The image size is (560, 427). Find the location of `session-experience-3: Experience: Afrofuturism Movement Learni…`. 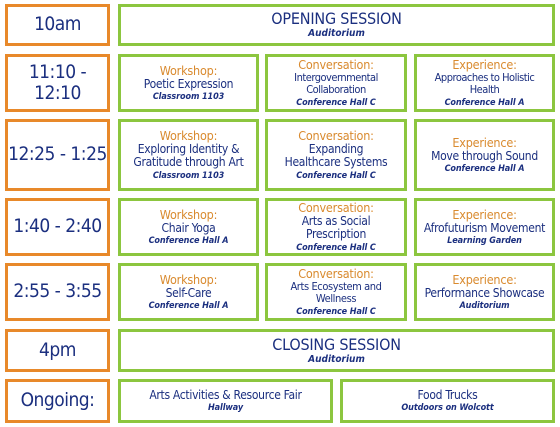

session-experience-3: Experience: Afrofuturism Movement Learni… is located at coordinates (484, 227).